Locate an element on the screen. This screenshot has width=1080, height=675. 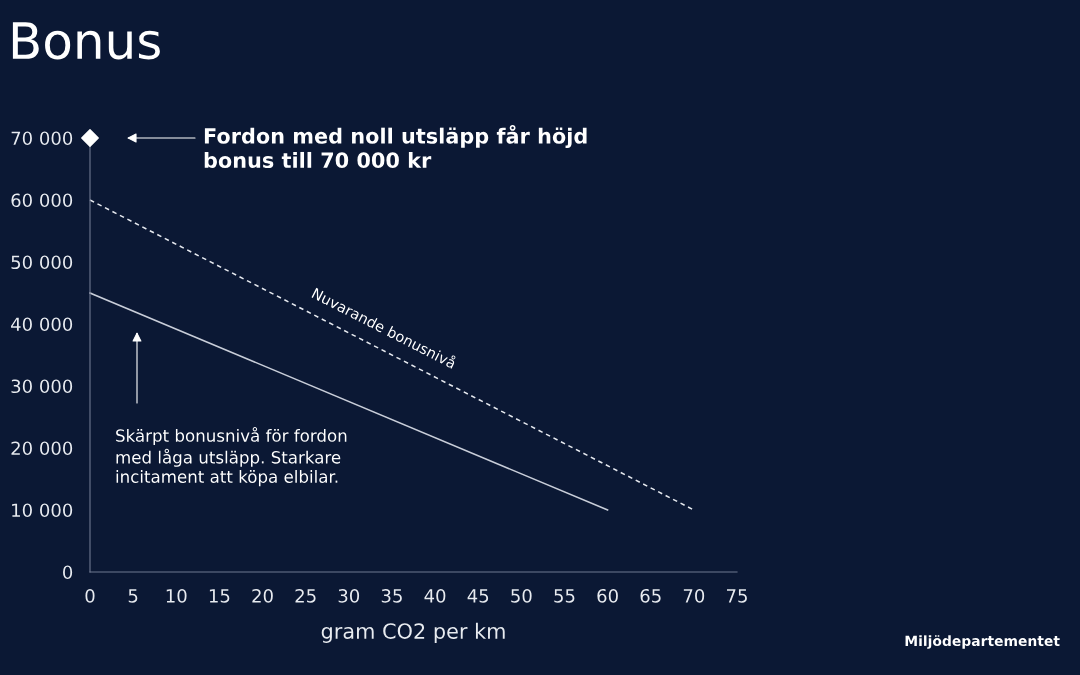
y-tick-label: 20 000 is located at coordinates (42, 448).